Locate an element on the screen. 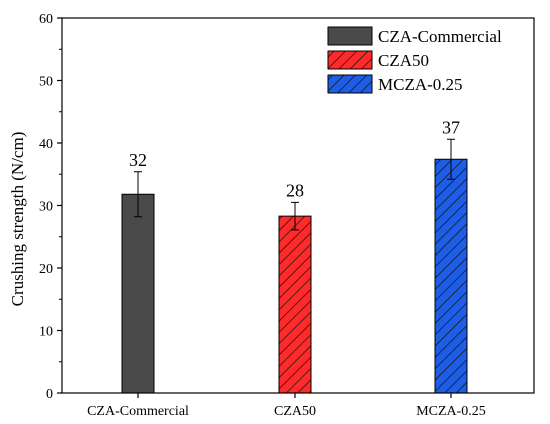 This screenshot has height=424, width=550. data-label: 37 is located at coordinates (451, 127).